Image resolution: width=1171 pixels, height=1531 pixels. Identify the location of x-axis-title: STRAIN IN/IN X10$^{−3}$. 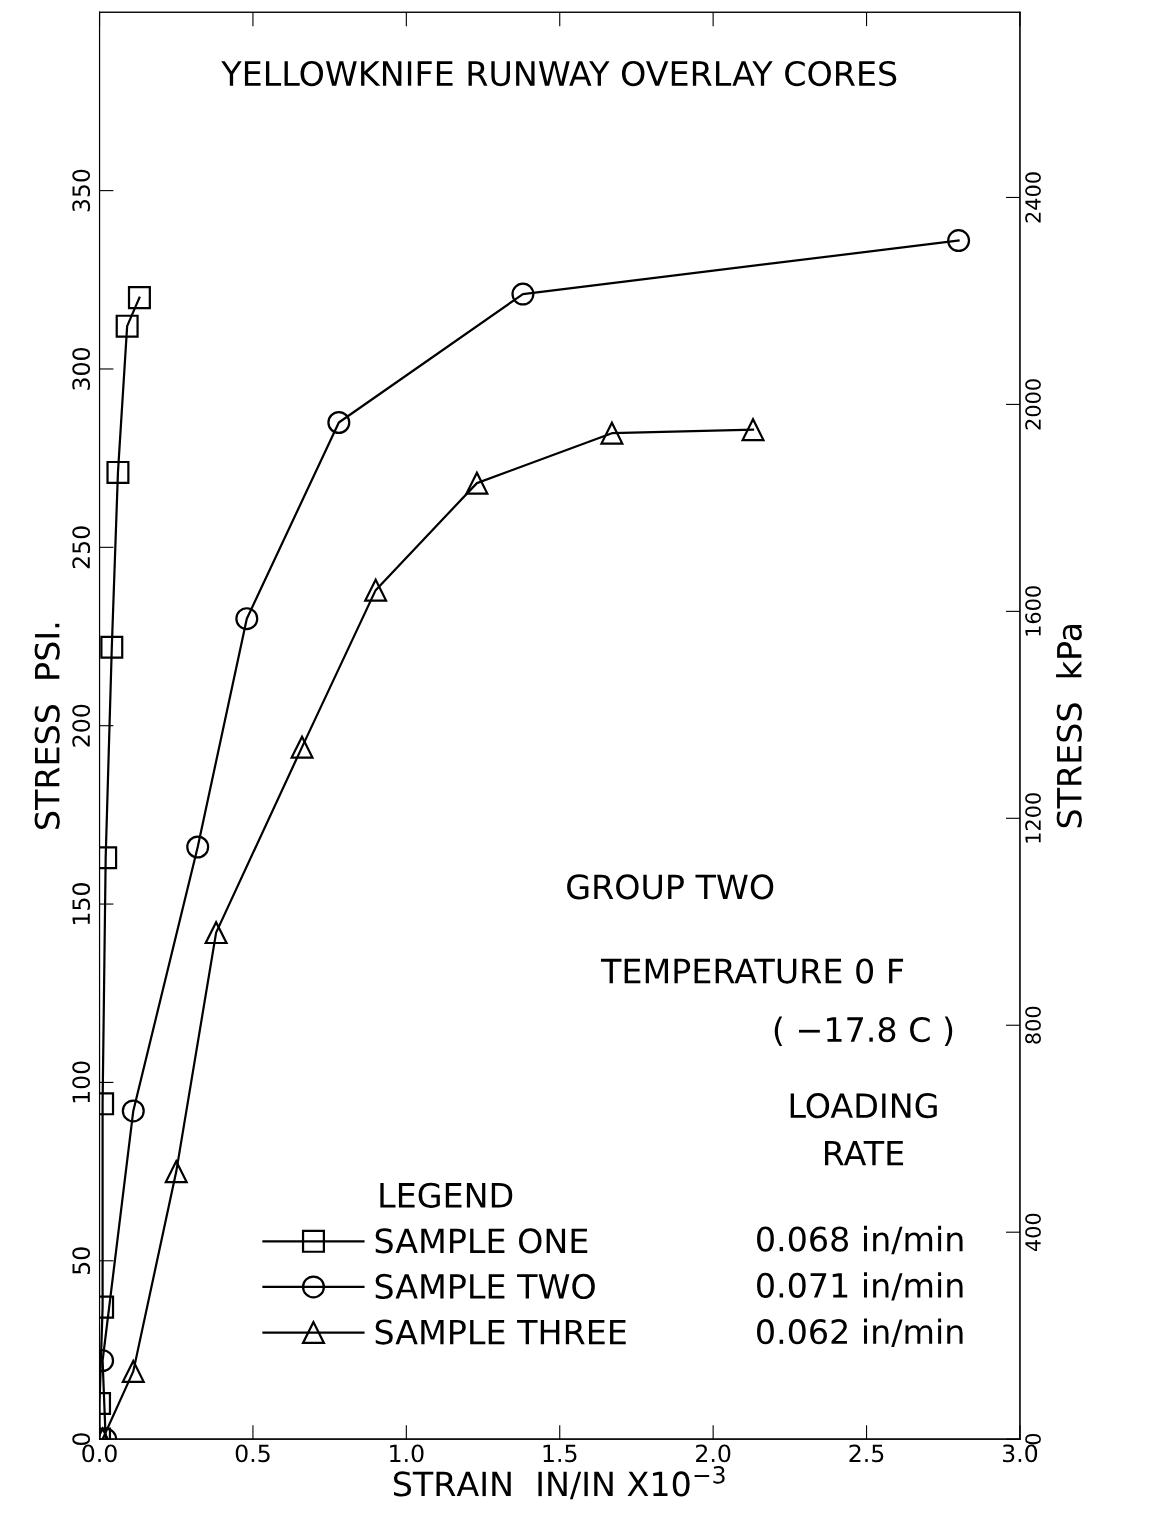
(559, 1483).